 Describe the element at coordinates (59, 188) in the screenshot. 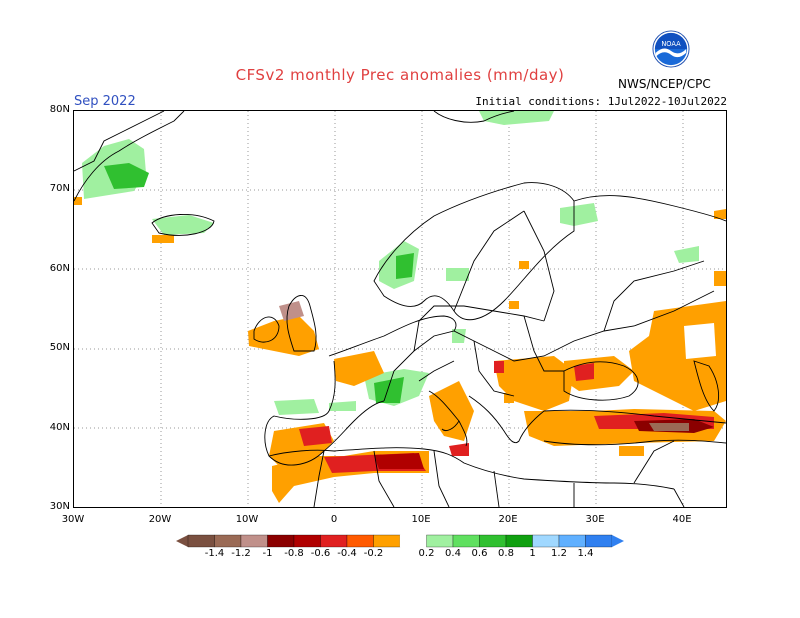

I see `lat-label: 70N` at that location.